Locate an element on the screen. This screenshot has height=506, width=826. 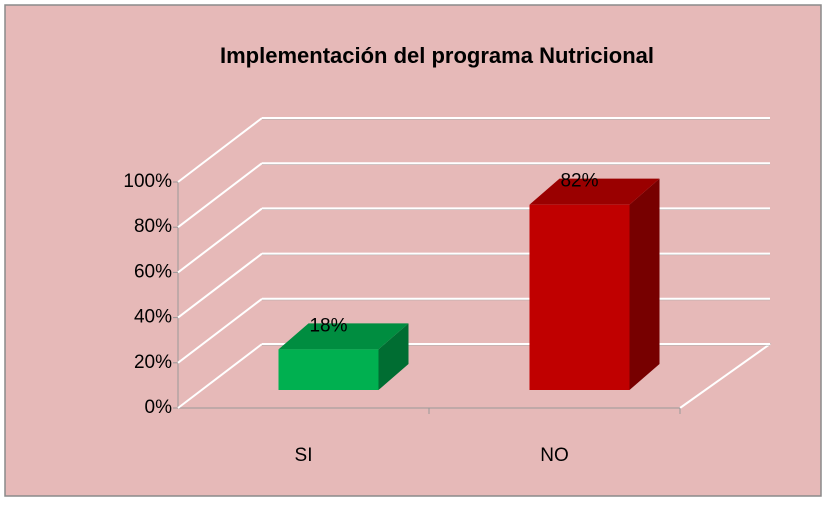
data-label: 82% is located at coordinates (579, 181).